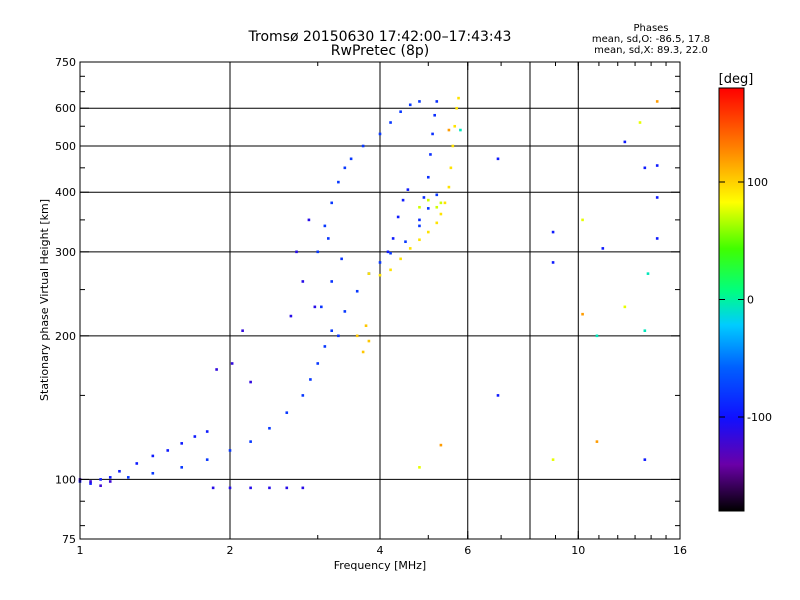  I want to click on y-tick-label: 300, so click(65, 252).